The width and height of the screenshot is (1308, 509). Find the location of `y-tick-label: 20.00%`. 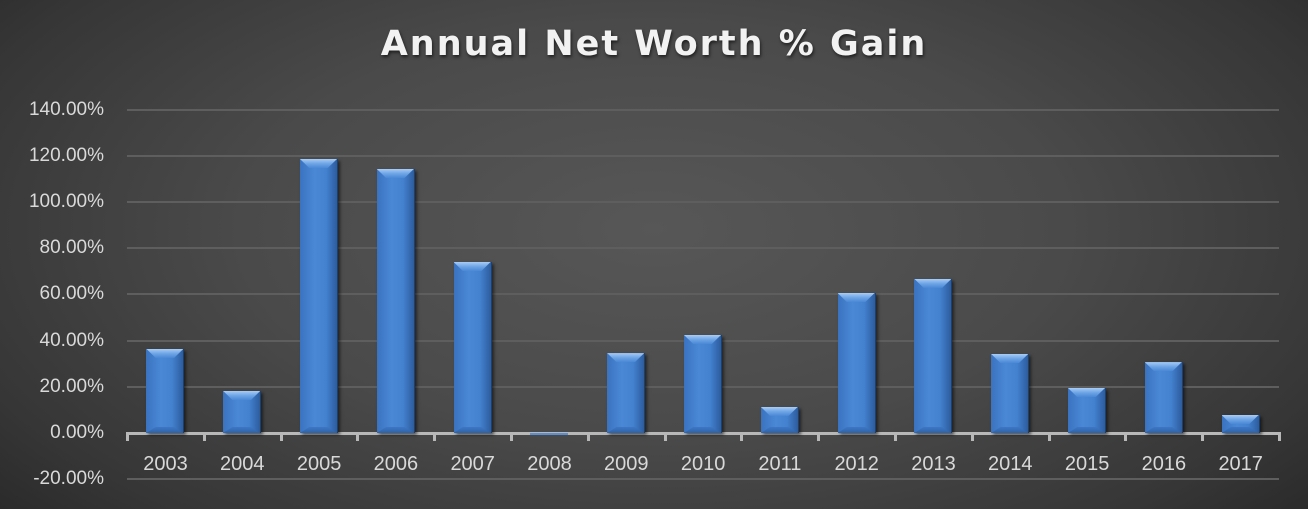

y-tick-label: 20.00% is located at coordinates (71, 386).